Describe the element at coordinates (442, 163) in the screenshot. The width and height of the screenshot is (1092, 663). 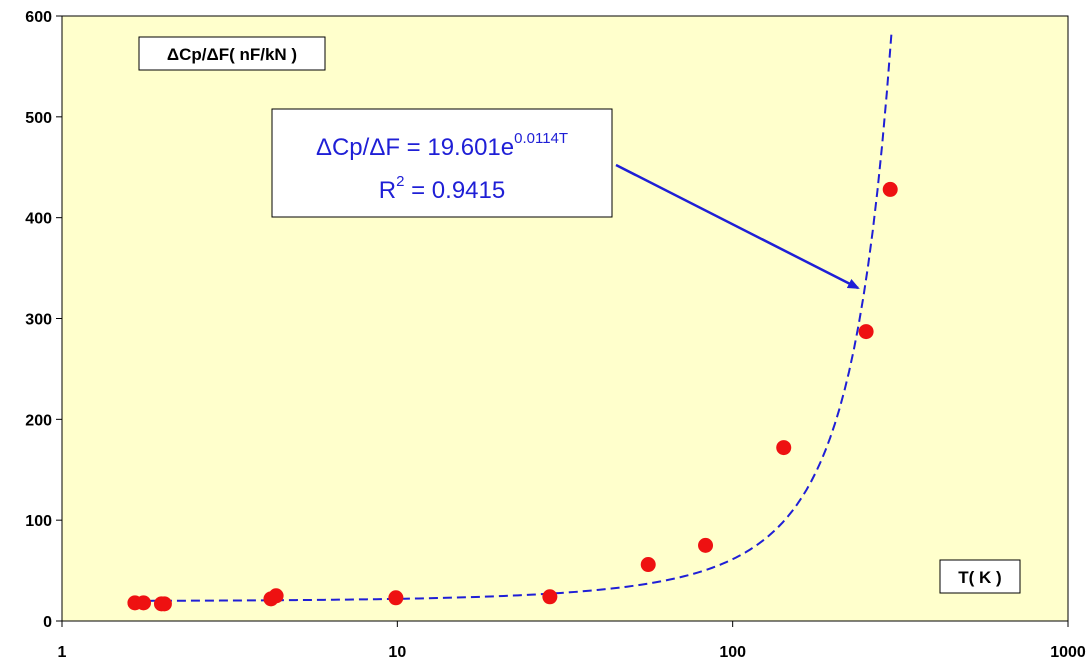
I see `fit-equation-box` at that location.